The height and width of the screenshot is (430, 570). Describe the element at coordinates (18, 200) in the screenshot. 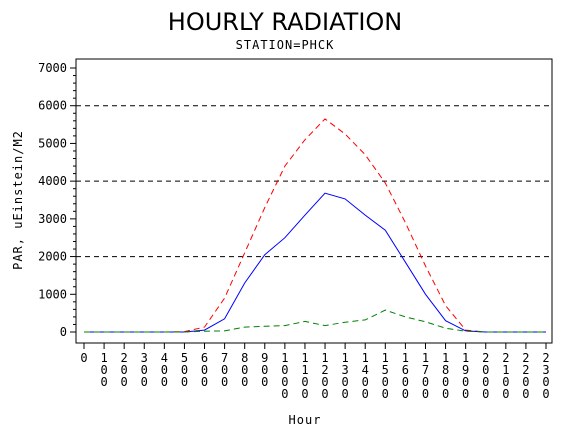

I see `y-axis-label: PAR, uEinstein/M2` at that location.